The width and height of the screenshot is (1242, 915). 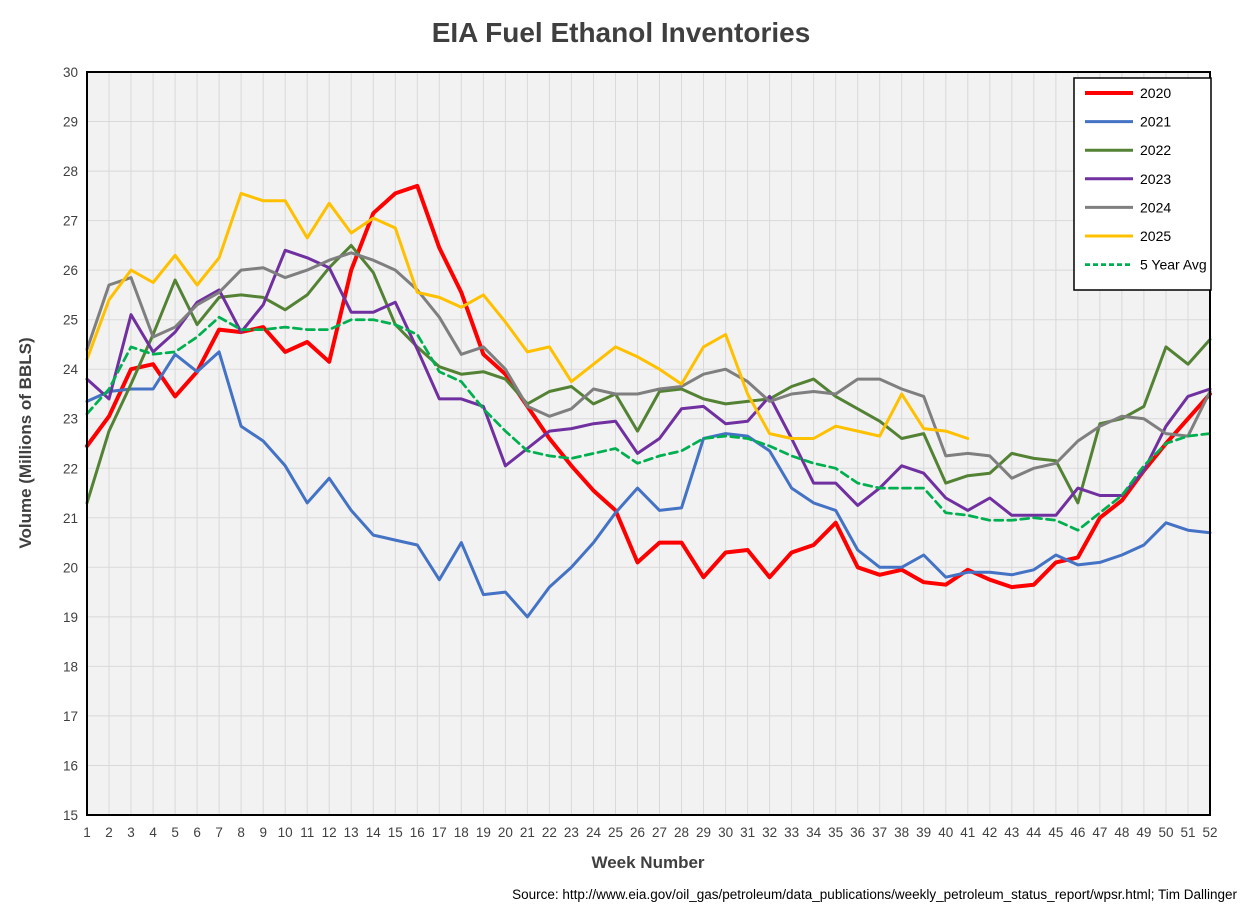 I want to click on x-tick-label: 10, so click(x=285, y=832).